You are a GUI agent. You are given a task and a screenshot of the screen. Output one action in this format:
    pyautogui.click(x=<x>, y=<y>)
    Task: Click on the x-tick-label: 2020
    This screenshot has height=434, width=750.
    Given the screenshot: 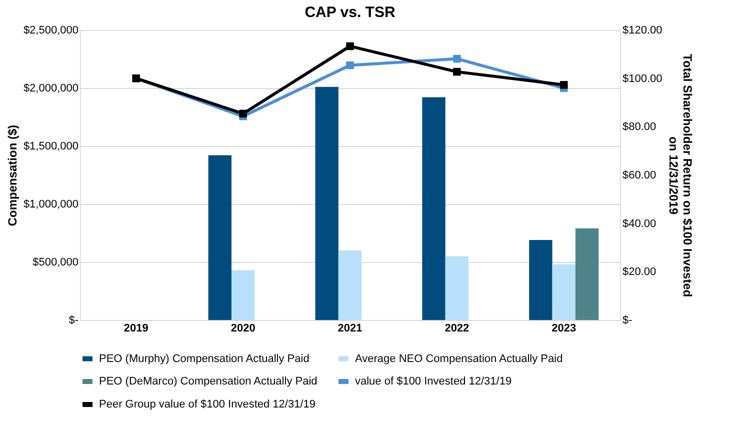 What is the action you would take?
    pyautogui.click(x=243, y=328)
    